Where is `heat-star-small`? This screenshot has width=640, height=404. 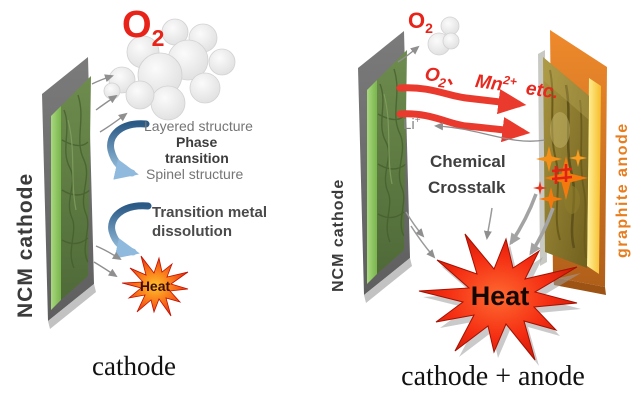
heat-star-small is located at coordinates (155, 286).